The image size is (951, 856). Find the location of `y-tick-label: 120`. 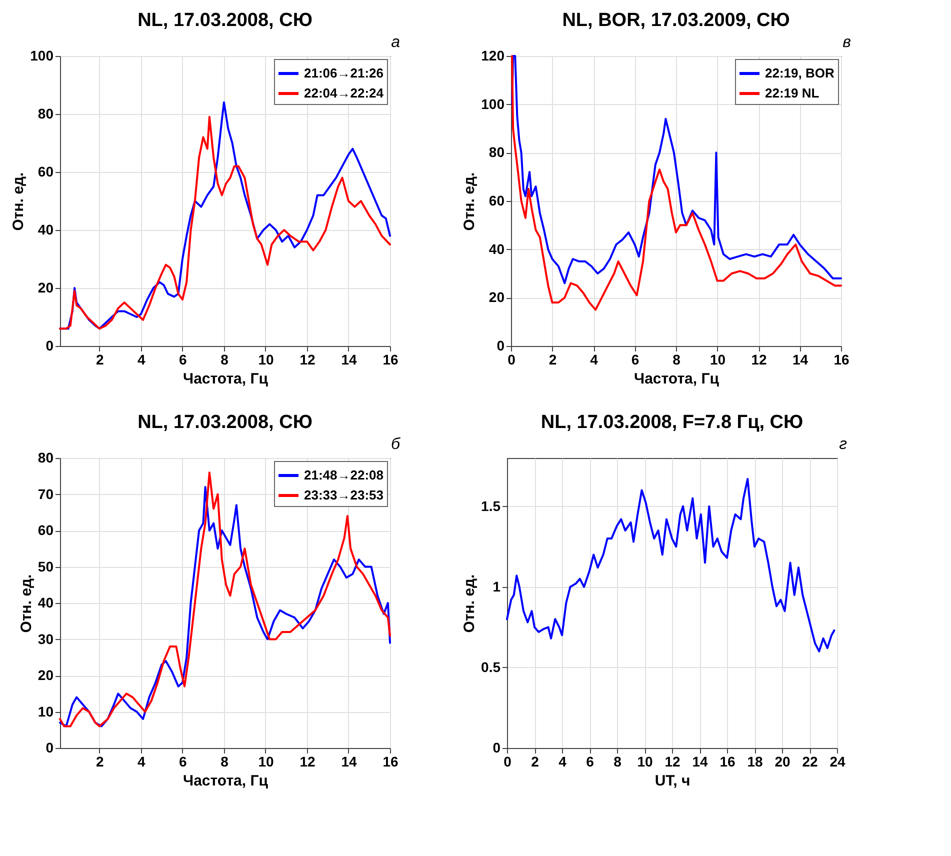

y-tick-label: 120 is located at coordinates (493, 56).